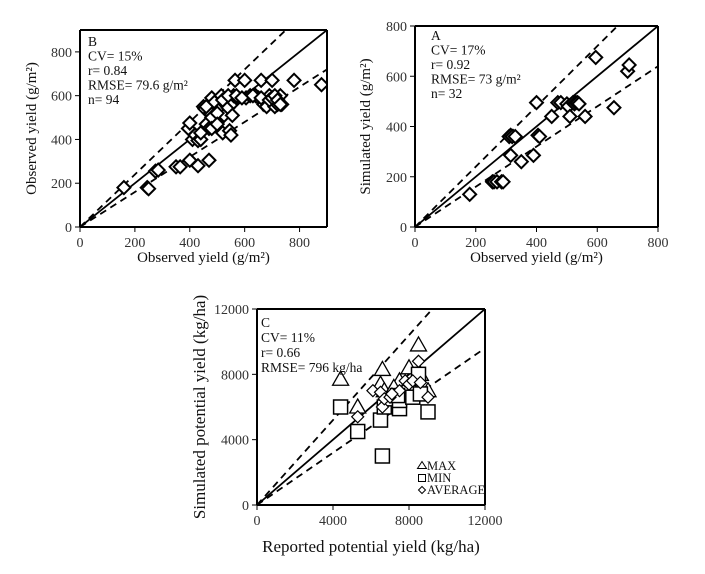 This screenshot has height=574, width=705. What do you see at coordinates (231, 310) in the screenshot?
I see `y-tick-label: 12000` at bounding box center [231, 310].